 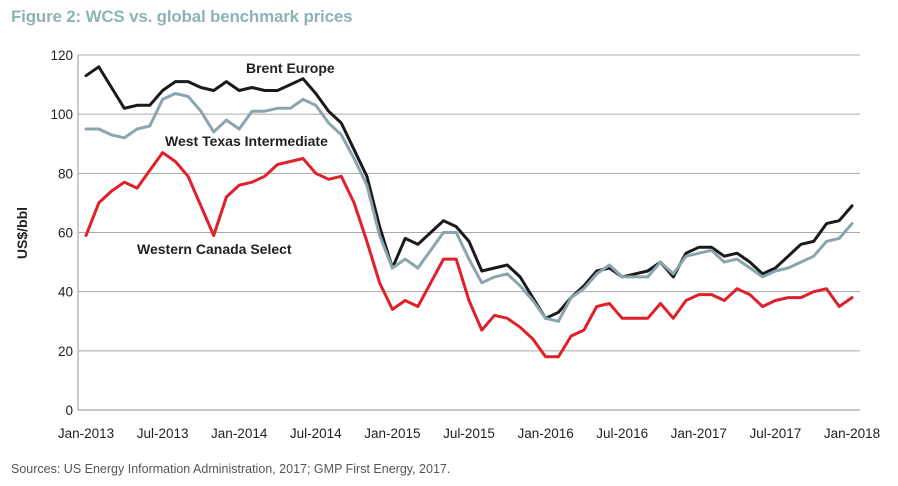 I want to click on y-tick-labels: 0 20 40 60 80 100 120, so click(x=61, y=233).